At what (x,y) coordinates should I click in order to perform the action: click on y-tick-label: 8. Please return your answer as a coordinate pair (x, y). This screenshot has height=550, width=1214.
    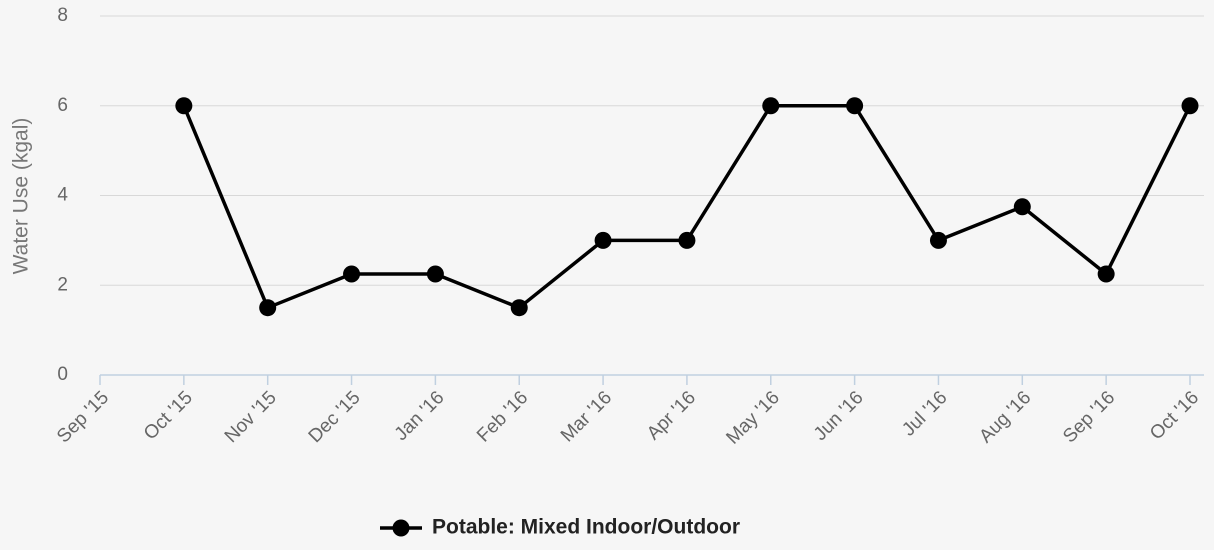
    Looking at the image, I should click on (62, 15).